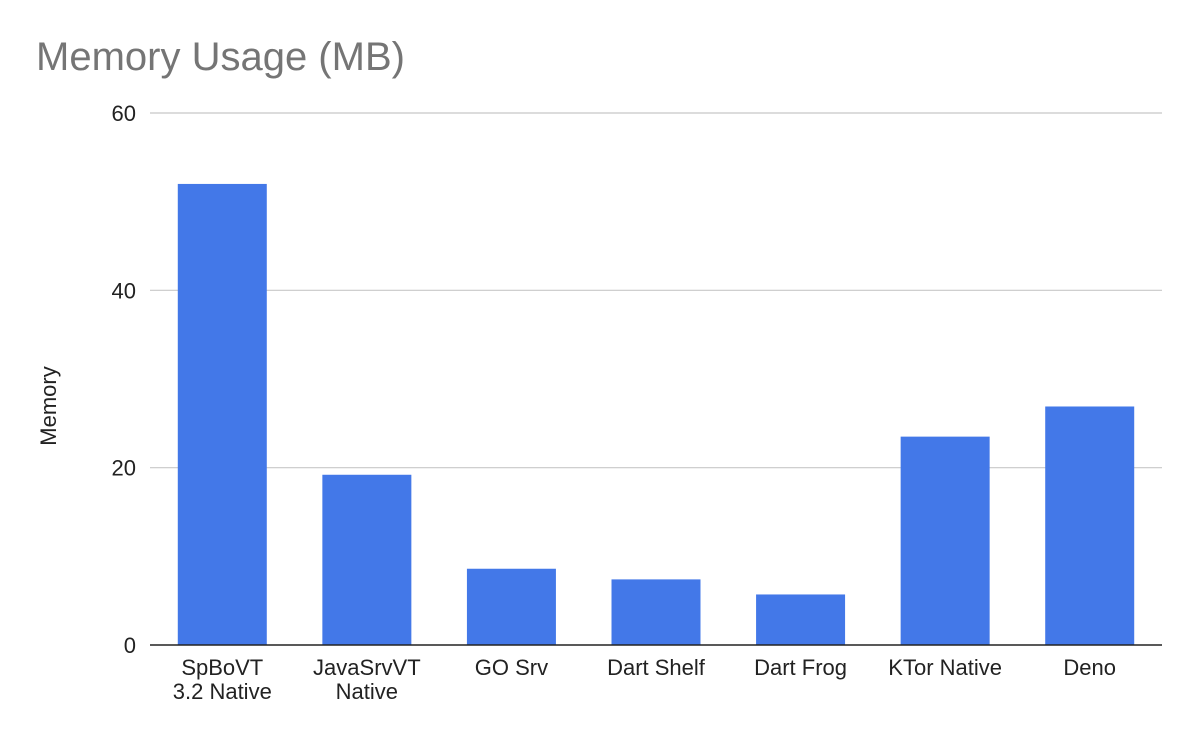 The width and height of the screenshot is (1198, 740). Describe the element at coordinates (48, 405) in the screenshot. I see `y-axis-label: Memory` at that location.